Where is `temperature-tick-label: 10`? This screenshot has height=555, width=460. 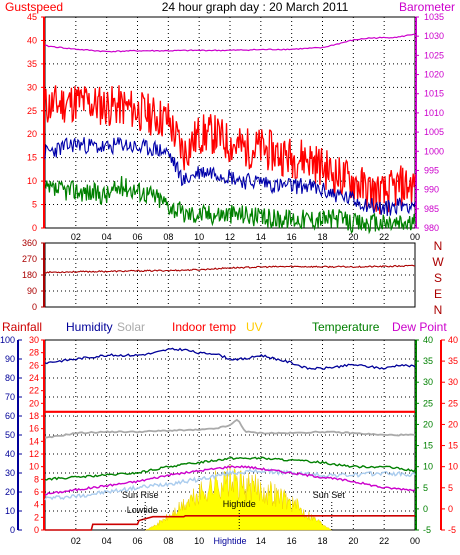
temperature-tick-label: 10 is located at coordinates (428, 467).